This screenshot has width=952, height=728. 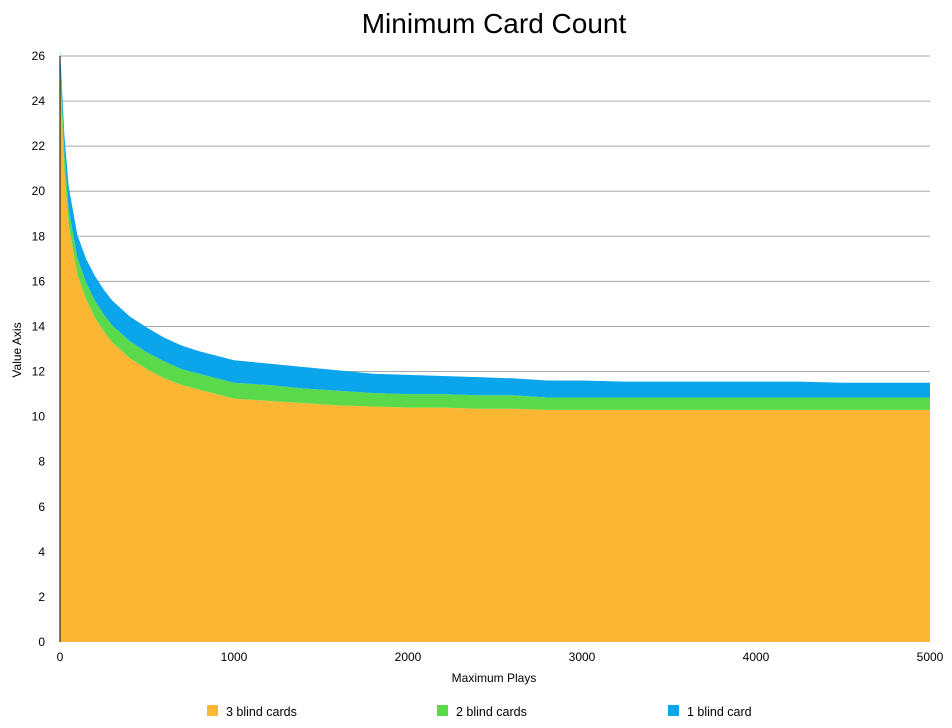 What do you see at coordinates (930, 657) in the screenshot?
I see `x-tick-label: 5000` at bounding box center [930, 657].